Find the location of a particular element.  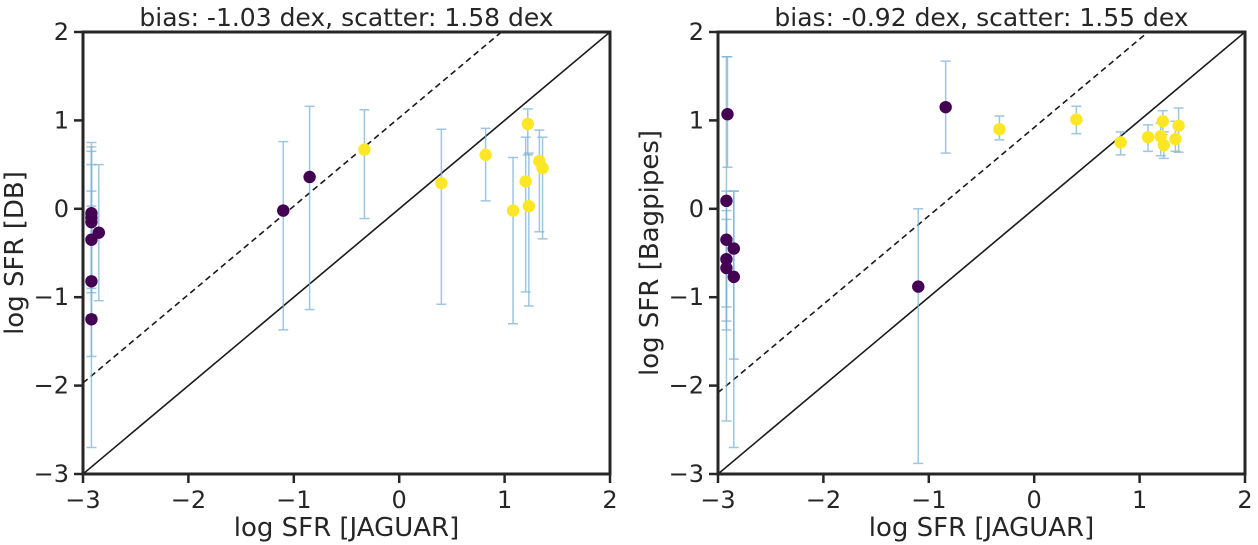

panel2-x-tick-label: −3 is located at coordinates (717, 500).